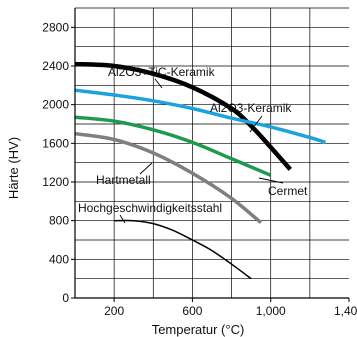 This screenshot has width=357, height=337. Describe the element at coordinates (198, 329) in the screenshot. I see `x-axis-title: Temperatur (°C)` at that location.